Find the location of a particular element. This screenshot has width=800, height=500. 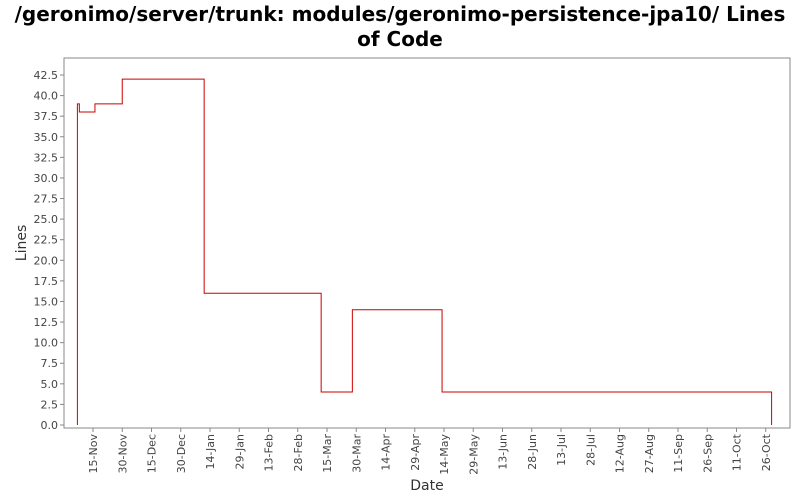

y-tick-label: 25.0 is located at coordinates (46, 219).